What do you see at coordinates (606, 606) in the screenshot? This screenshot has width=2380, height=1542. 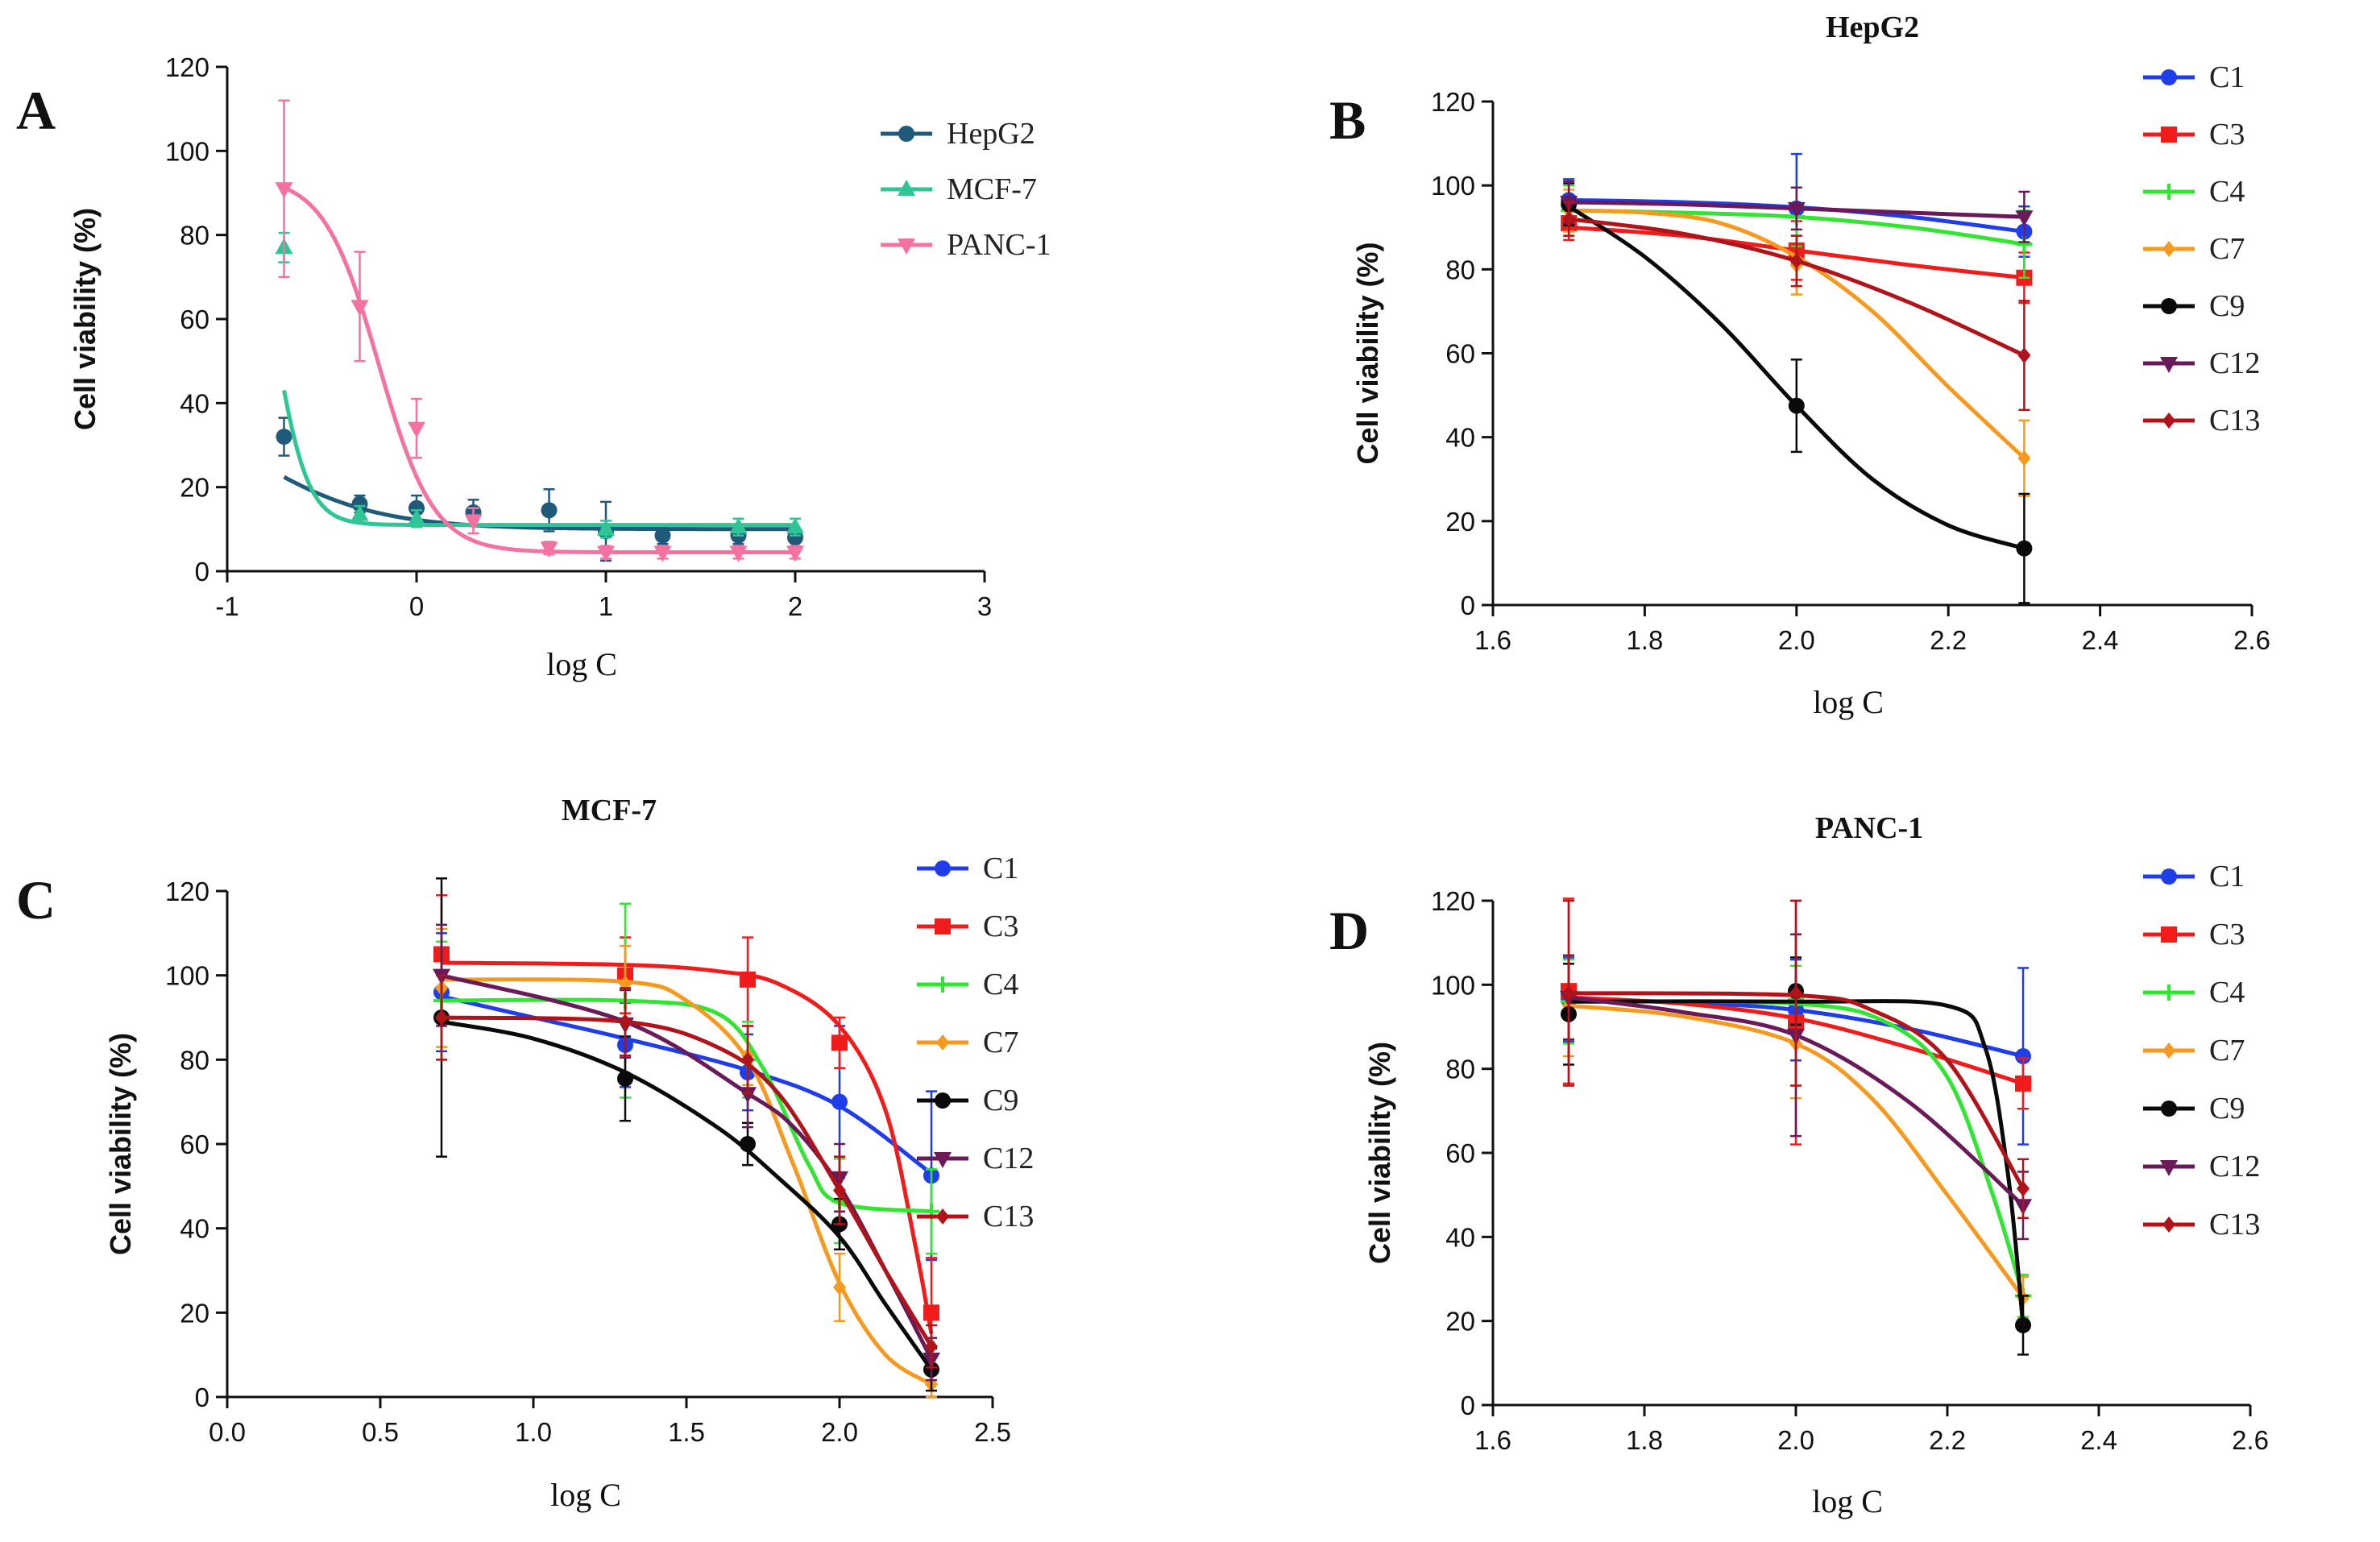 I see `x-tick-label: 1` at bounding box center [606, 606].